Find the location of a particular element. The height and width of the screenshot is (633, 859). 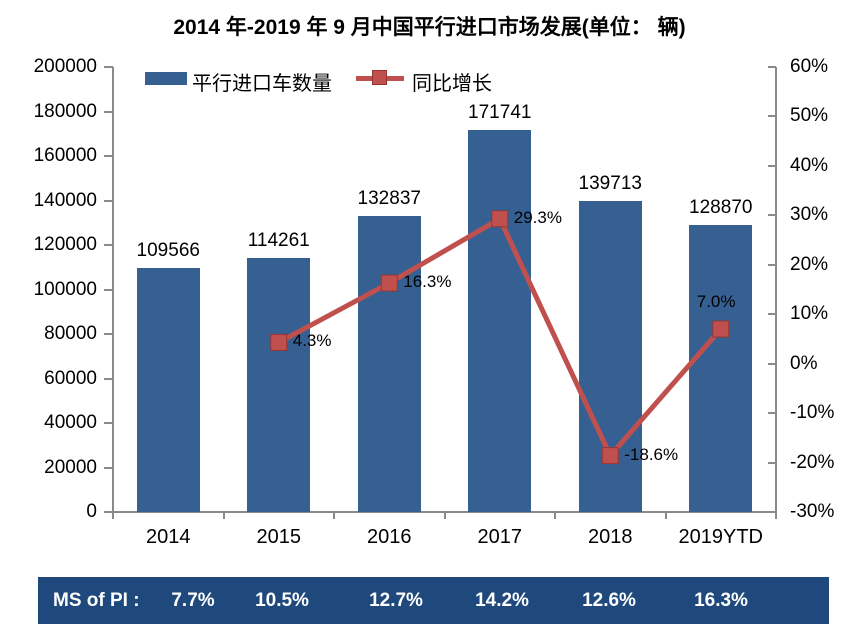

x-axis-label: 2017 is located at coordinates (500, 537).